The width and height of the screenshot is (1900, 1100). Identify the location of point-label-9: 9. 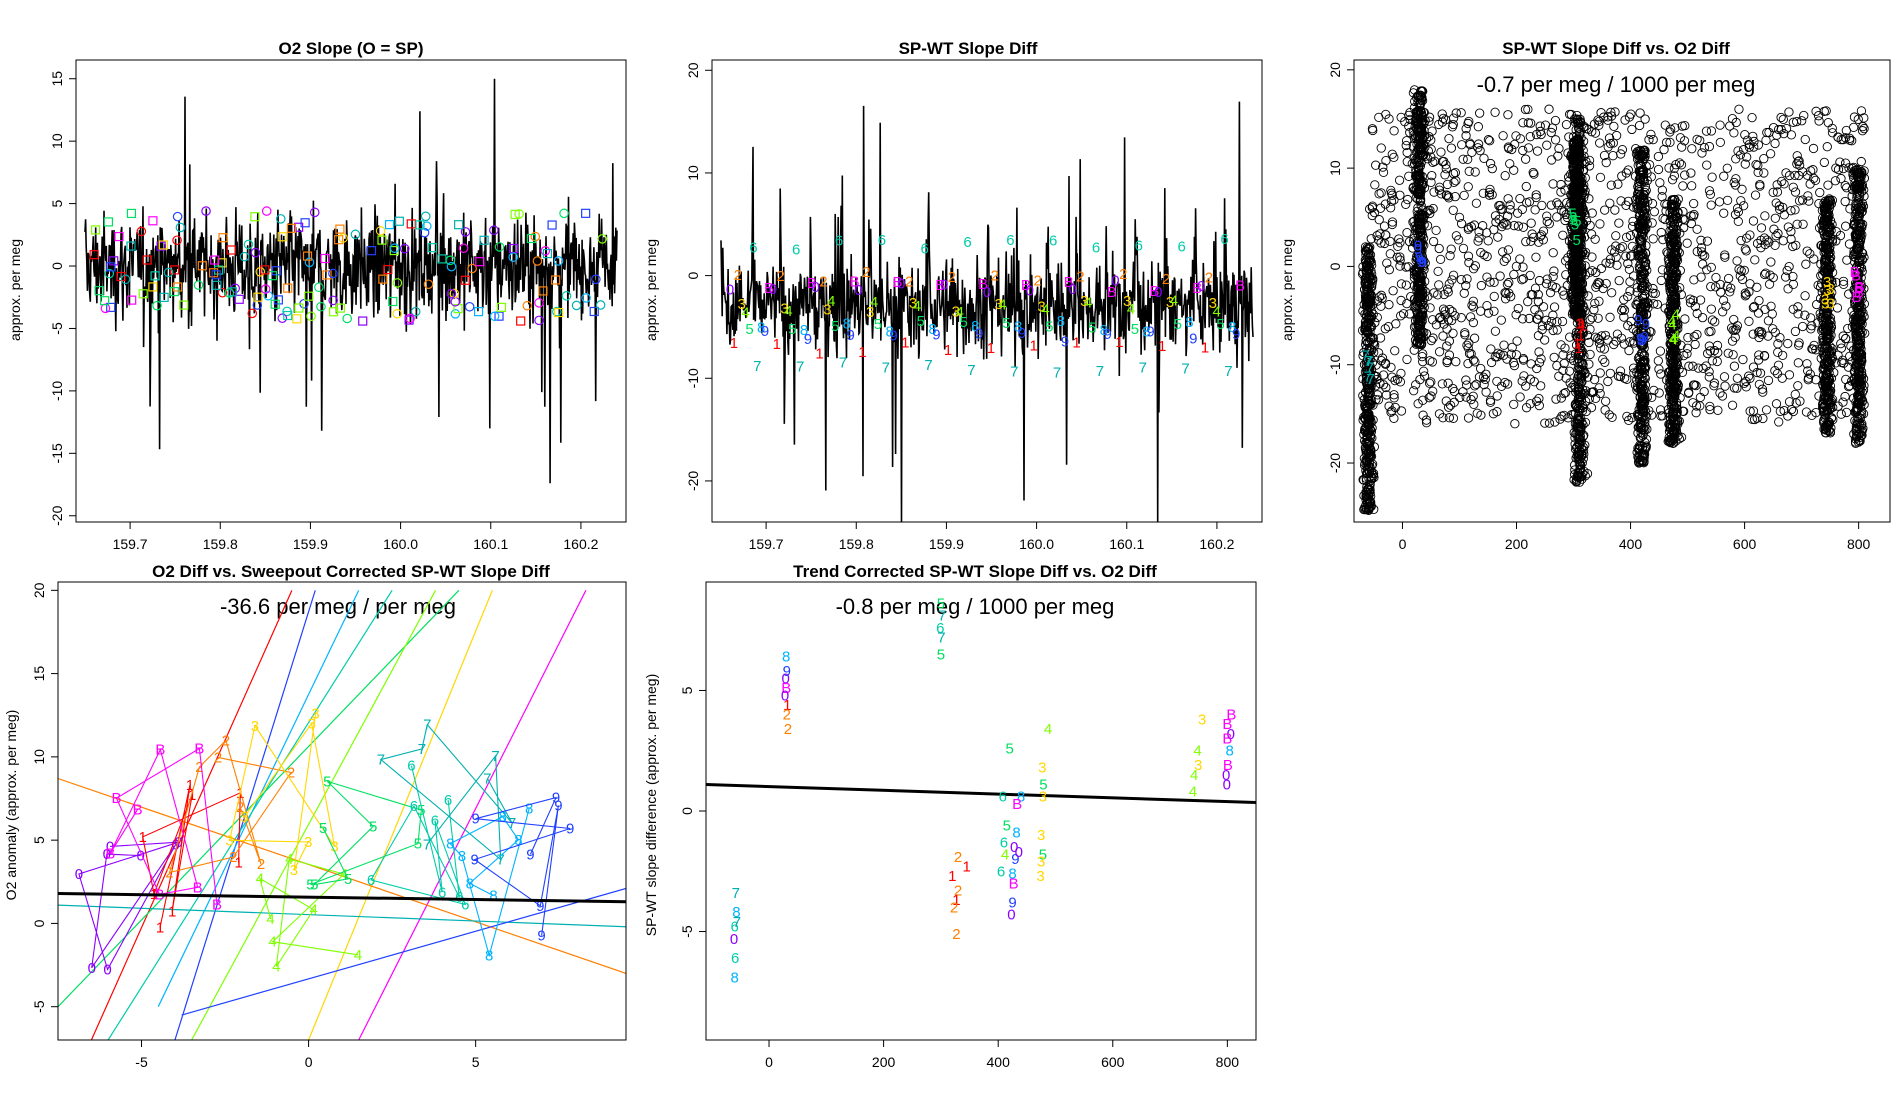
(1420, 259).